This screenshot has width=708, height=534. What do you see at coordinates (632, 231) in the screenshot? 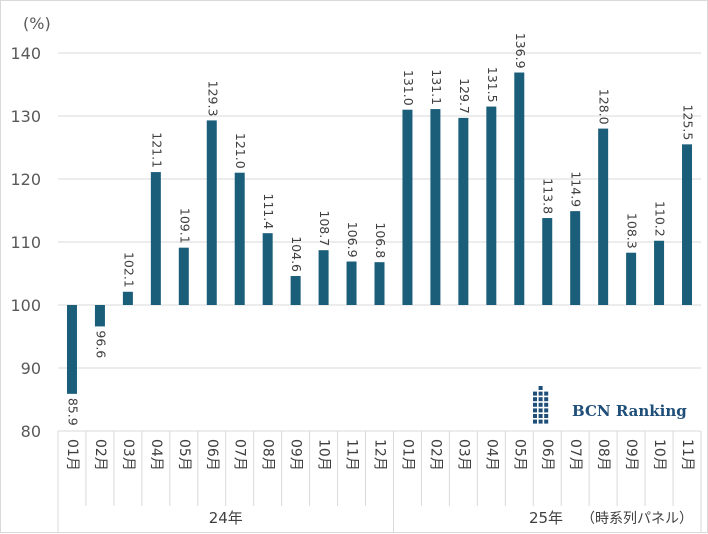
I see `data-label: 108.3` at bounding box center [632, 231].